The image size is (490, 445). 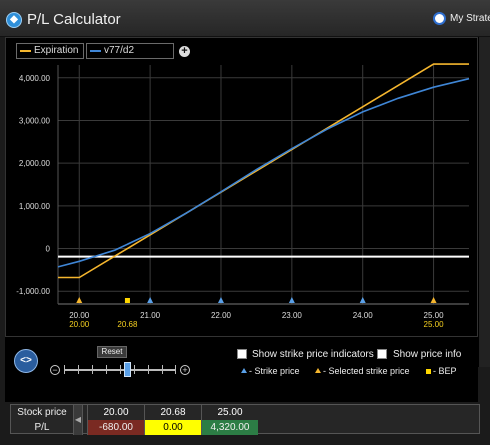 What do you see at coordinates (115, 412) in the screenshot?
I see `stock-price-cell: 20.00` at bounding box center [115, 412].